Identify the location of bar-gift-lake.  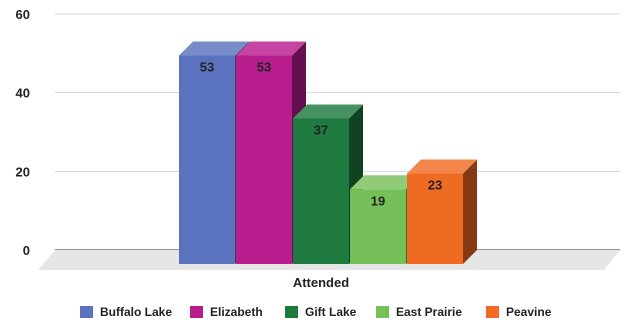
(328, 184).